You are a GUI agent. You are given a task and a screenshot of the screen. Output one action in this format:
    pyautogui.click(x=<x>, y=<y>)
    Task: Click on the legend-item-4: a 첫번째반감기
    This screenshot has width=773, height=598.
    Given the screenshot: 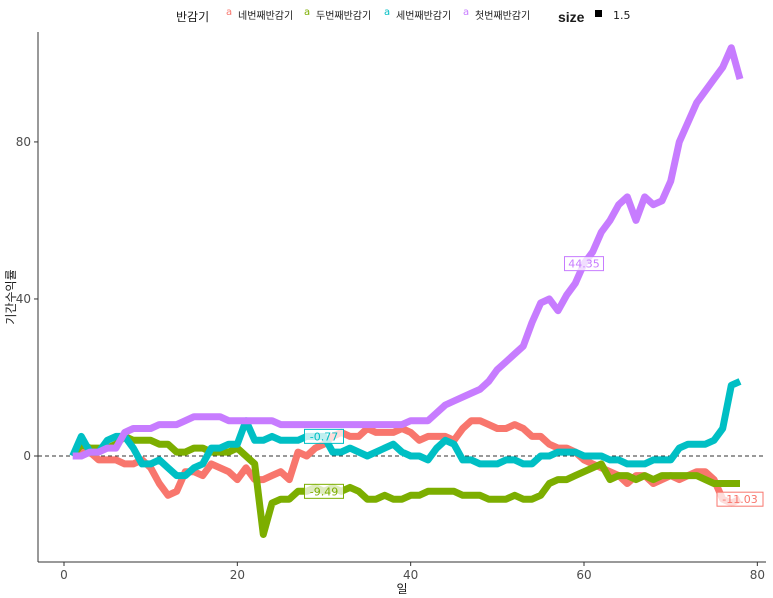 What is the action you would take?
    pyautogui.click(x=496, y=14)
    